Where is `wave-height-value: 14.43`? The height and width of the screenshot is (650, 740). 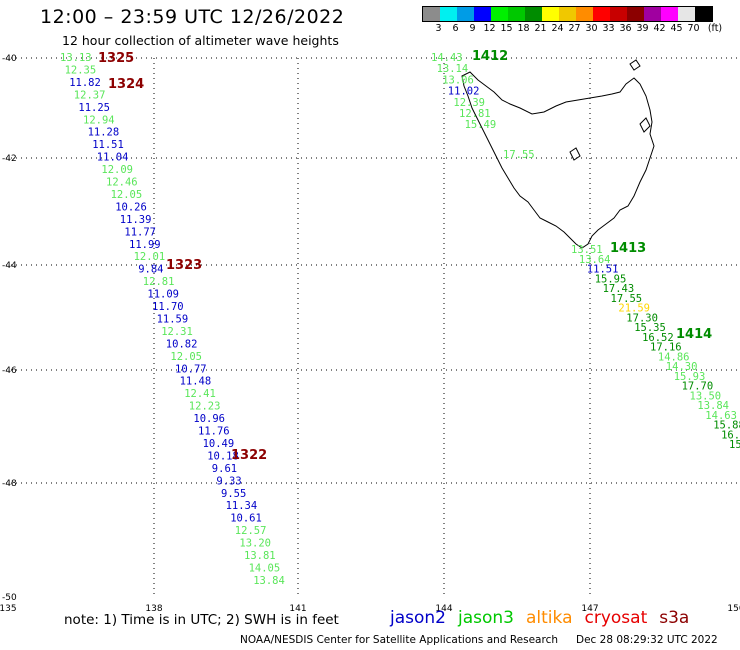
wave-height-value: 14.43 is located at coordinates (447, 58).